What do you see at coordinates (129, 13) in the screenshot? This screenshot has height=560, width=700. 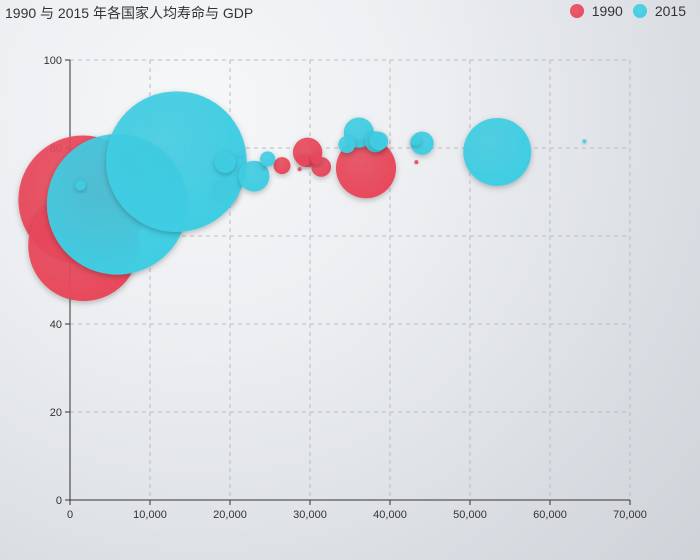 I see `chart-title: 1990 与 2015 年各国家人均寿命与 GDP` at bounding box center [129, 13].